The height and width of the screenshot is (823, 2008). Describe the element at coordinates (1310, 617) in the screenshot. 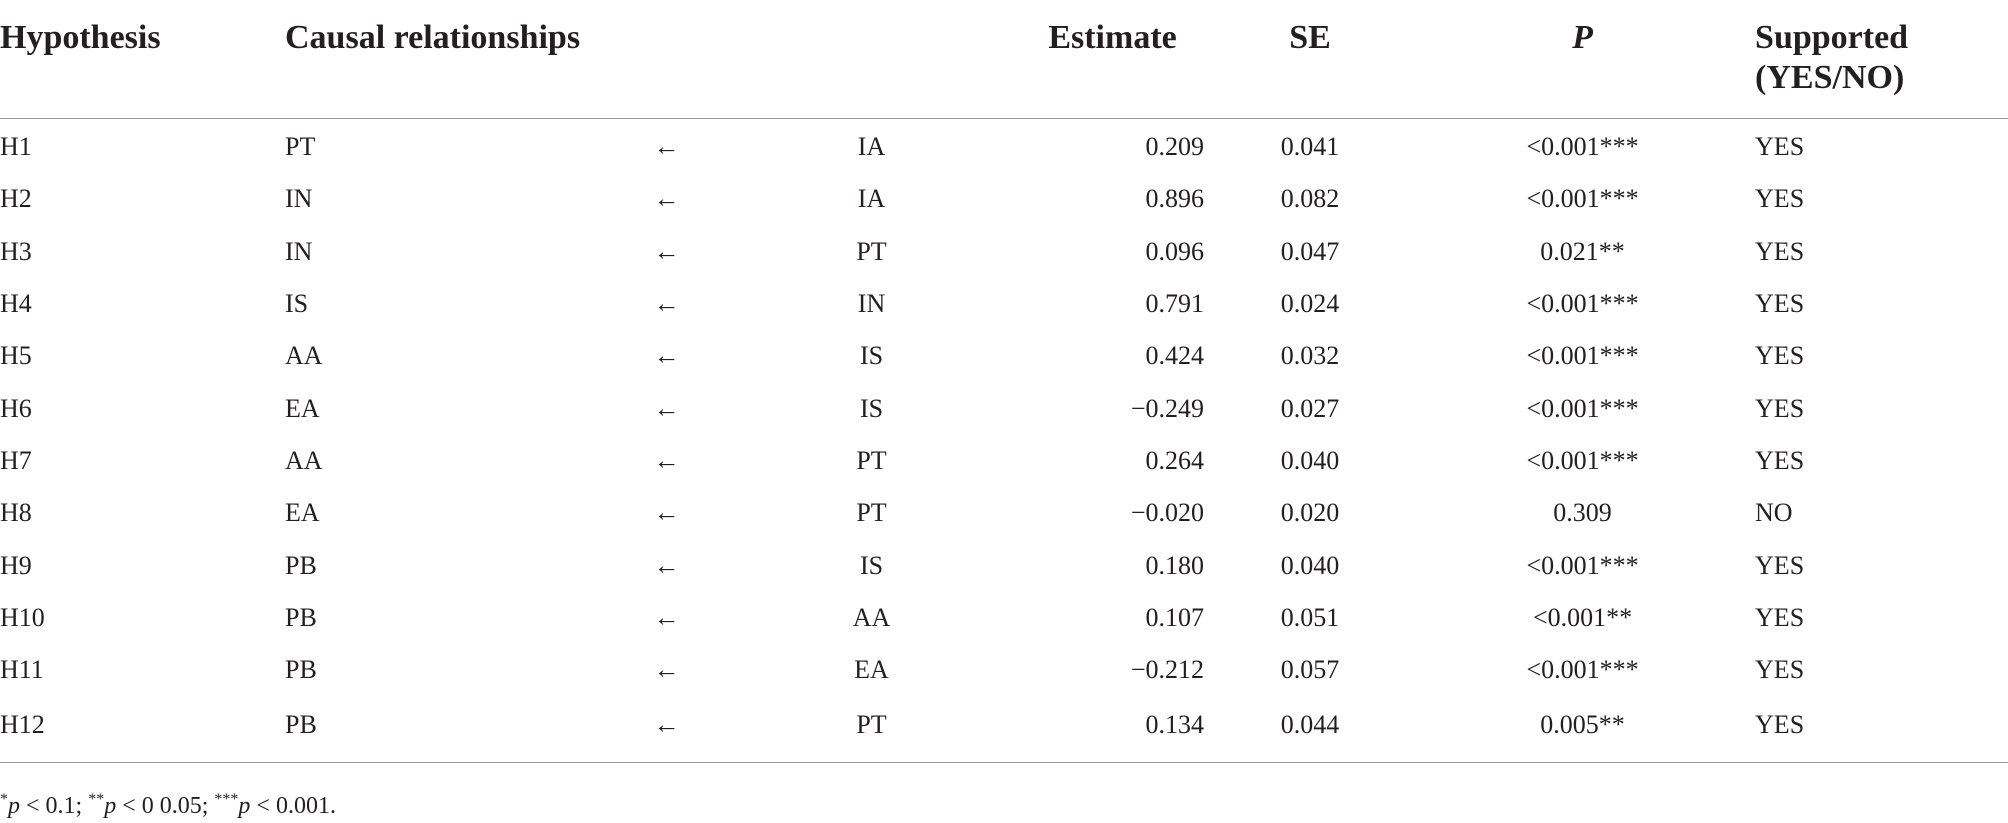

I see `cell-se: 0.051` at that location.